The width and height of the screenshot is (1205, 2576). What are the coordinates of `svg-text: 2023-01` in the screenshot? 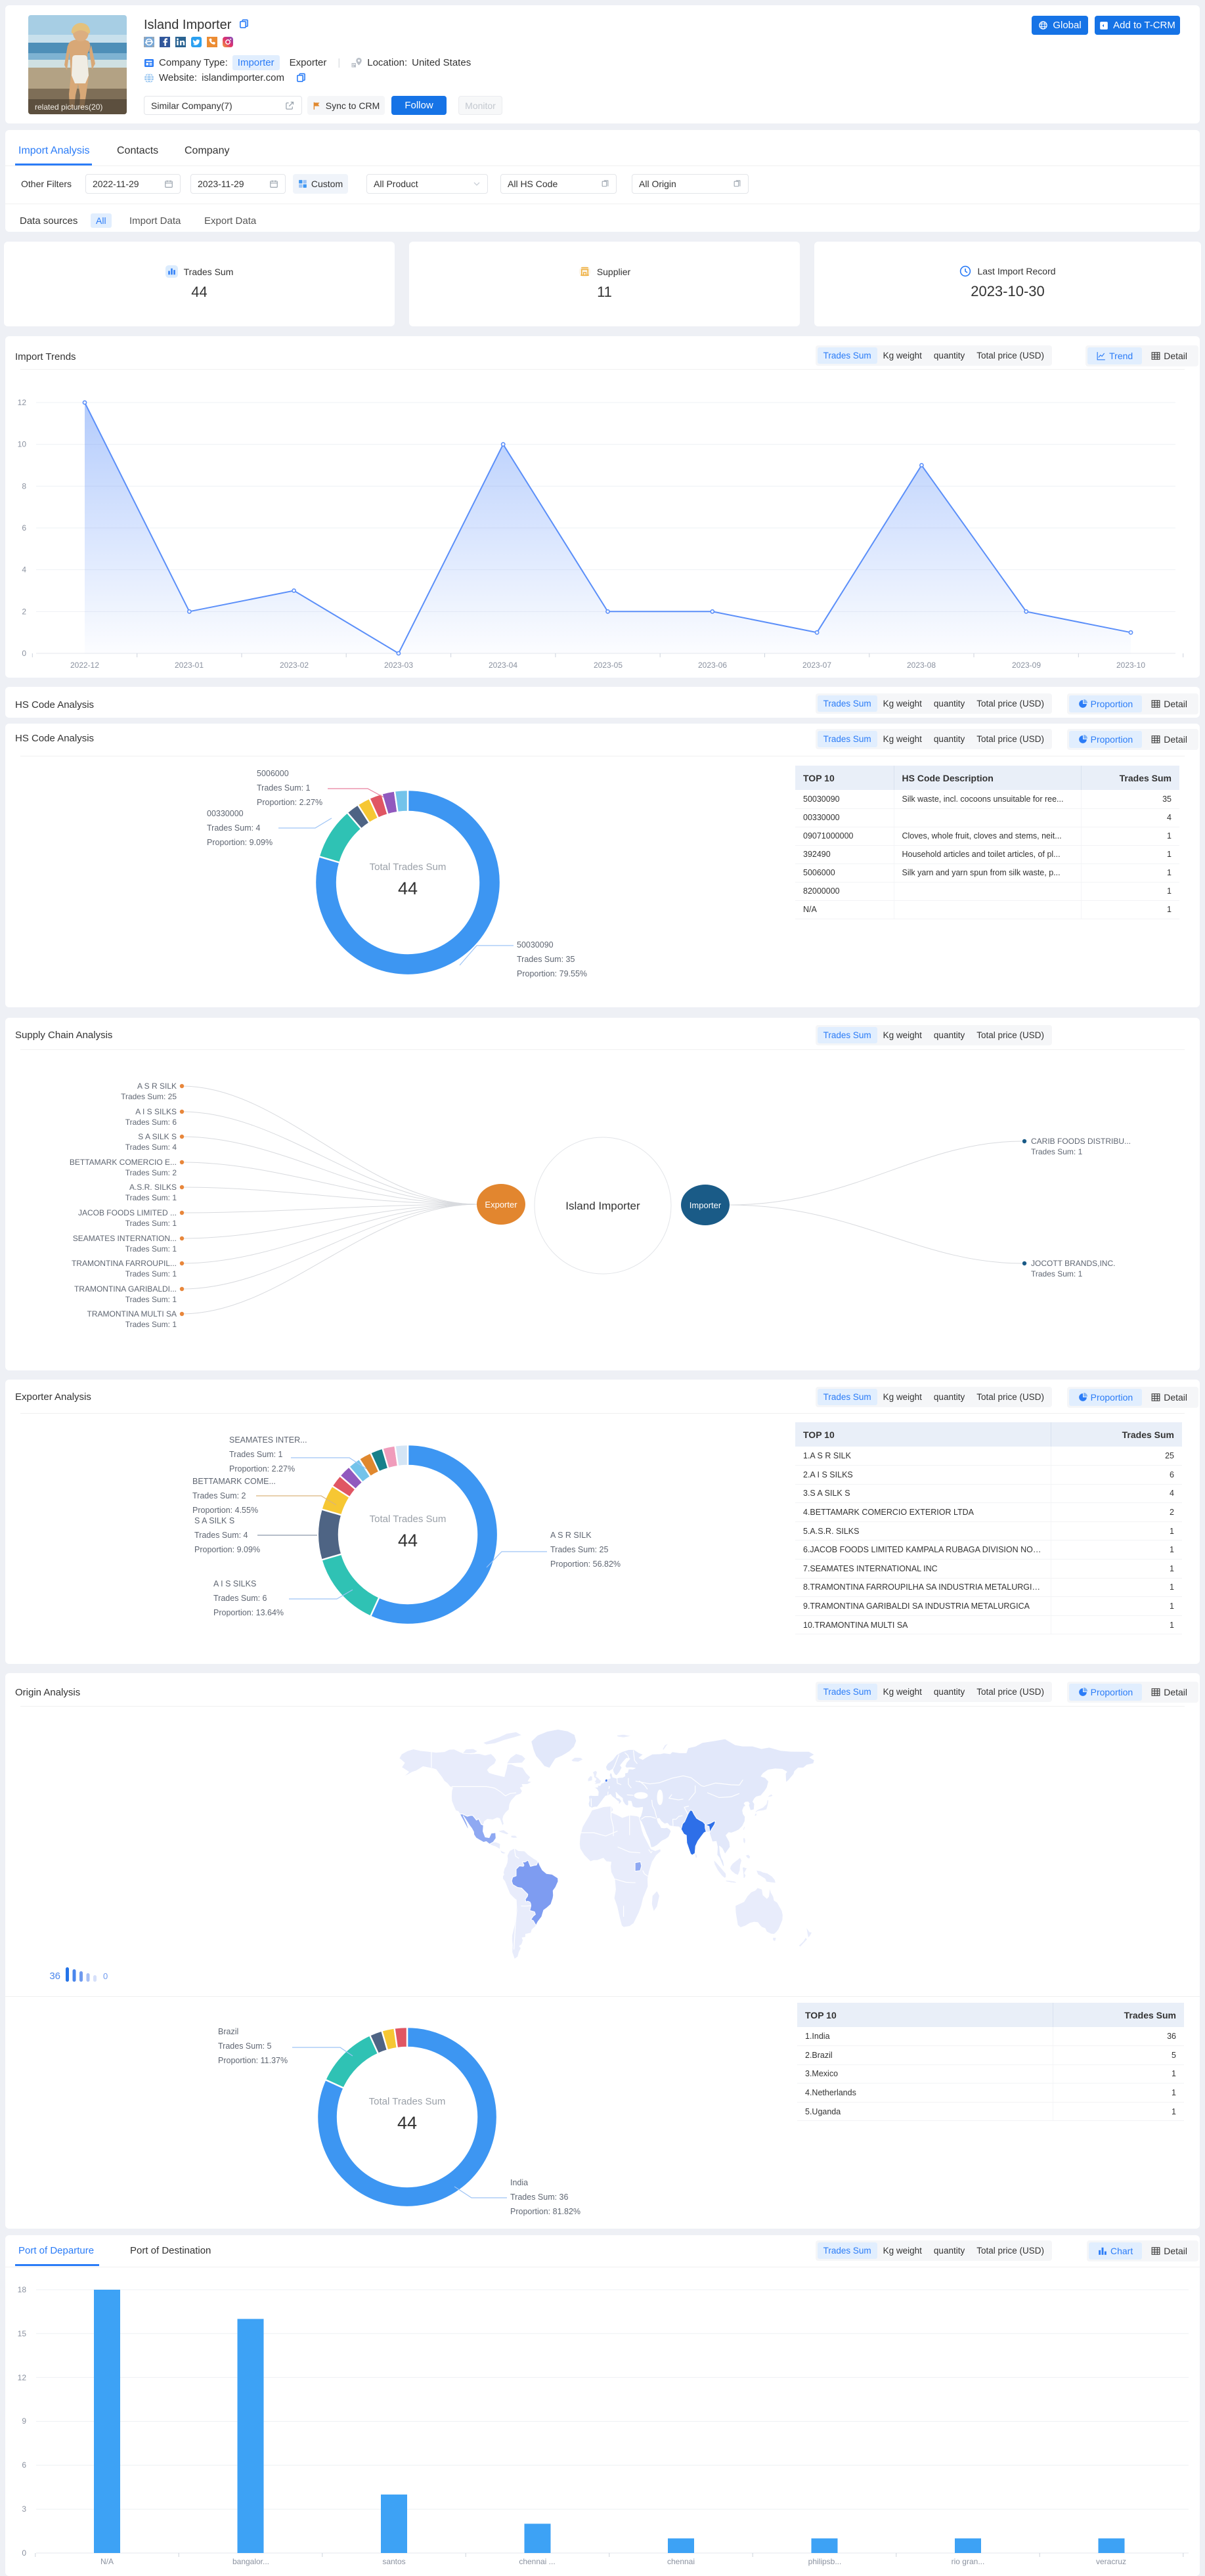 It's located at (190, 665).